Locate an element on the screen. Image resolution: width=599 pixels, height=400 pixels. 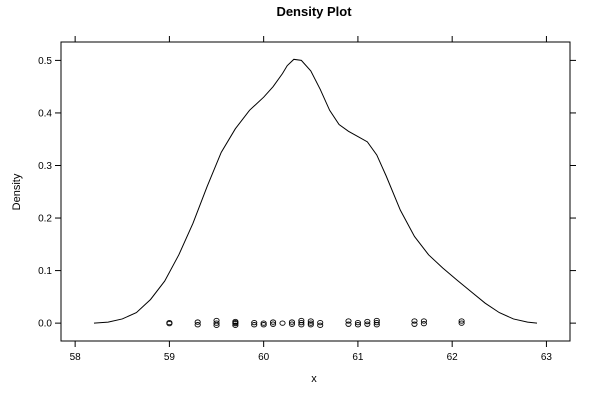
y-tick-label: 0.3 is located at coordinates (45, 166).